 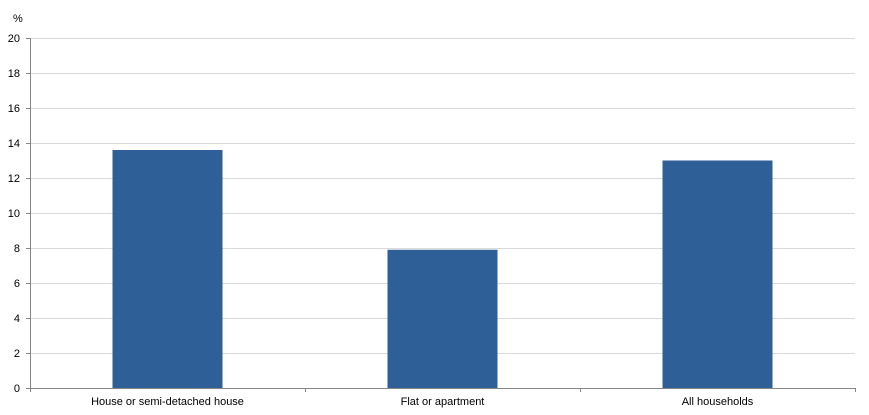 What do you see at coordinates (167, 269) in the screenshot?
I see `bar-house-or-semi-detached-house` at bounding box center [167, 269].